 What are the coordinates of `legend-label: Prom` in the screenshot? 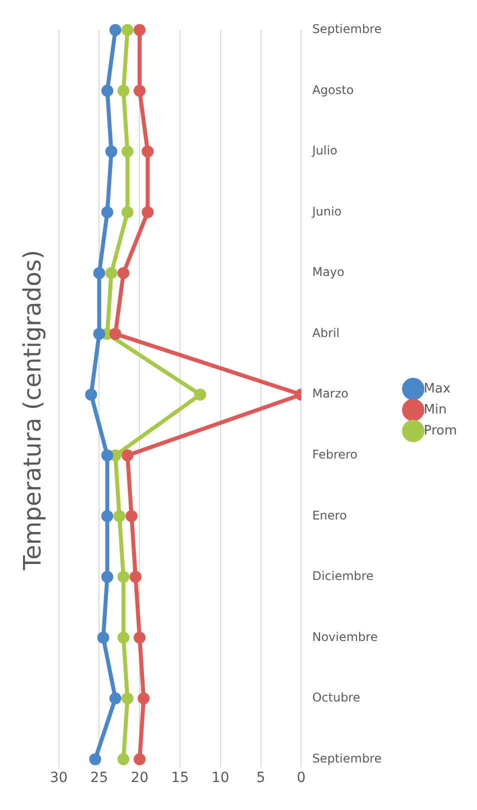 It's located at (441, 430).